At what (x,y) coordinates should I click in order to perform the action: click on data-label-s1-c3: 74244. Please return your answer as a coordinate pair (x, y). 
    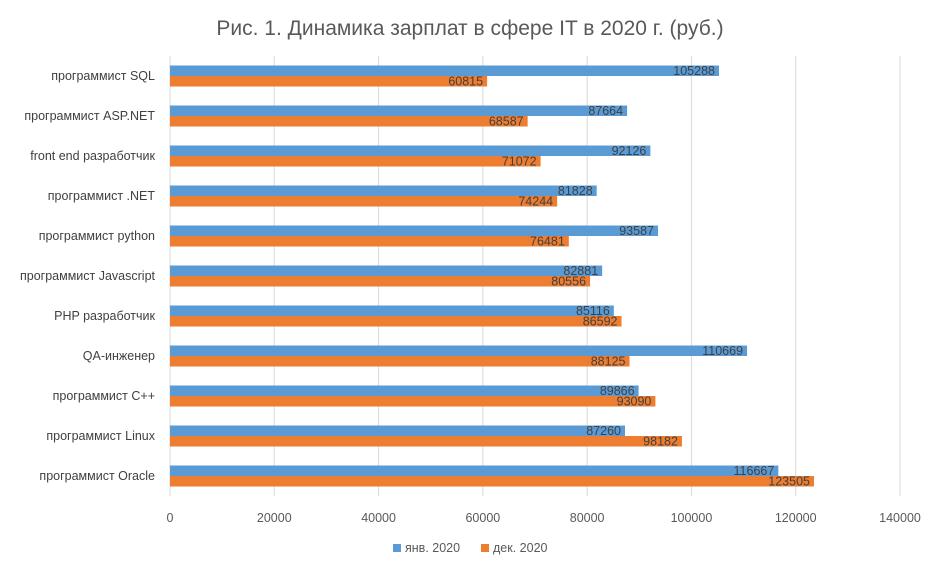
    Looking at the image, I should click on (535, 202).